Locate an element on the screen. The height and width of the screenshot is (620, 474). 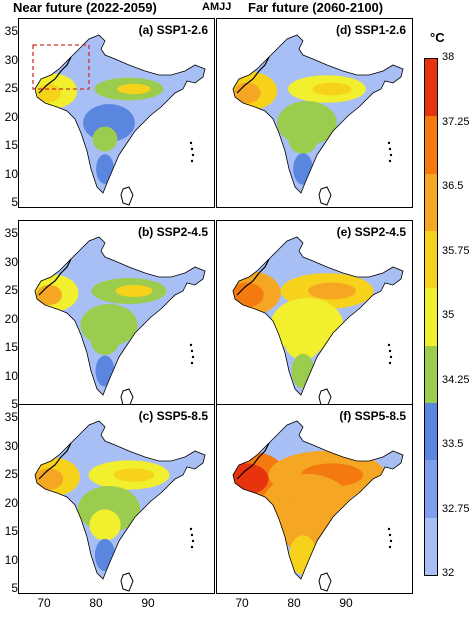
map-panel-a: (a) SSP1-2.6 is located at coordinates (116, 113).